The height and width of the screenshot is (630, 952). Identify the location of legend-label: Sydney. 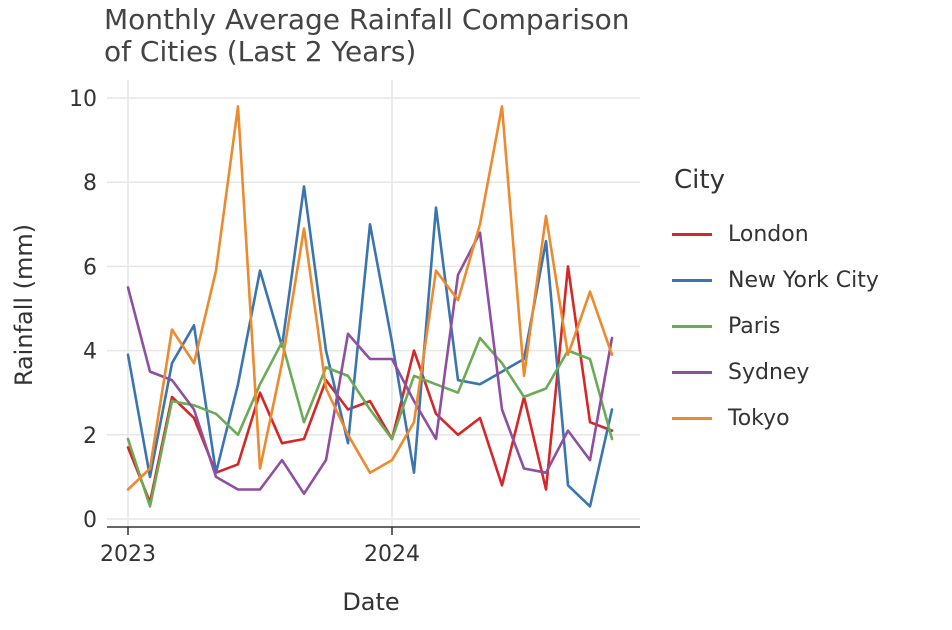
(769, 372).